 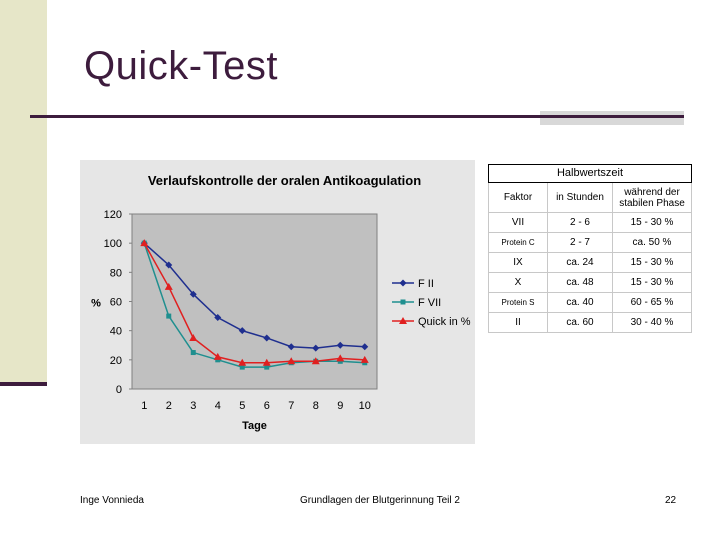 I want to click on x-tick-label: 1, so click(x=144, y=406).